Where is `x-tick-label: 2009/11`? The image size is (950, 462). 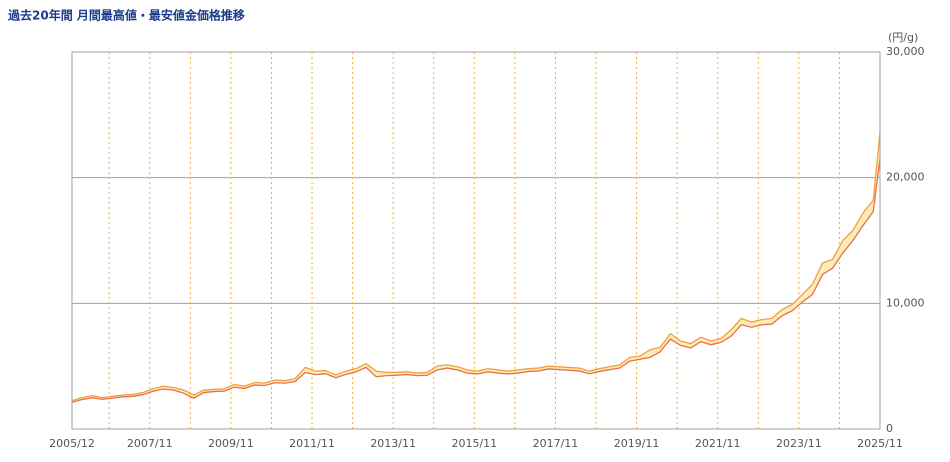
x-tick-label: 2009/11 is located at coordinates (231, 443).